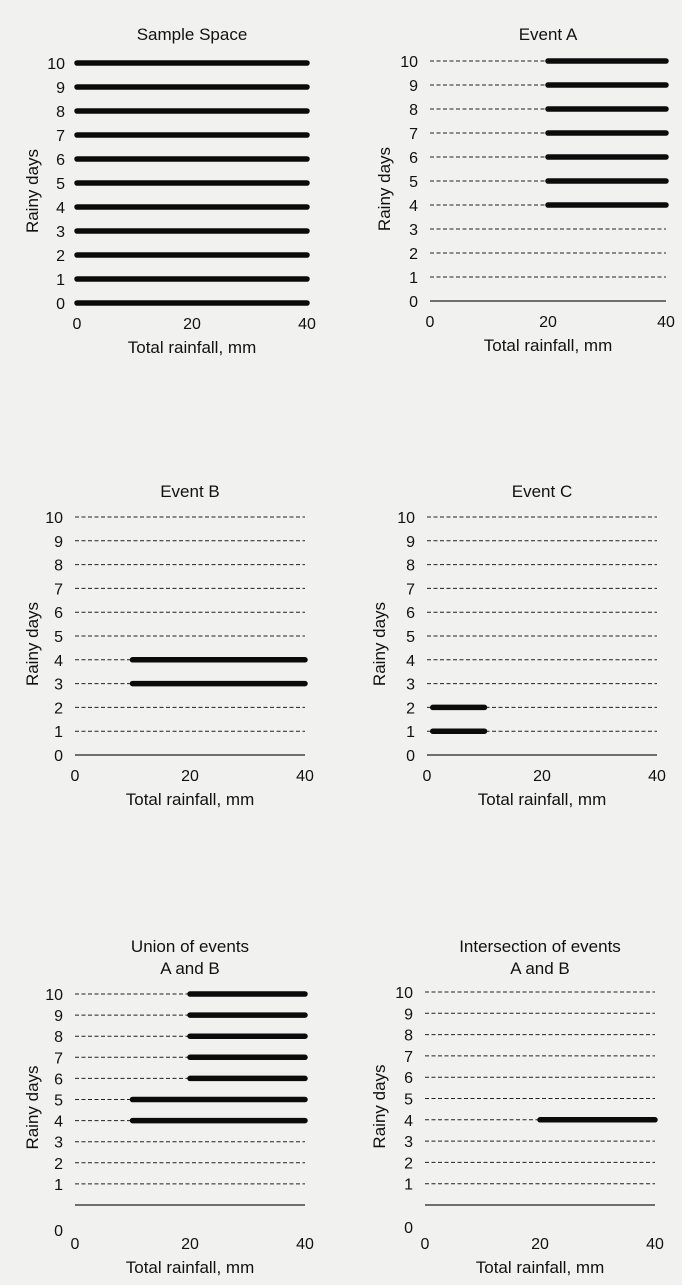 Image resolution: width=682 pixels, height=1285 pixels. What do you see at coordinates (190, 491) in the screenshot?
I see `chart-title: Event B` at bounding box center [190, 491].